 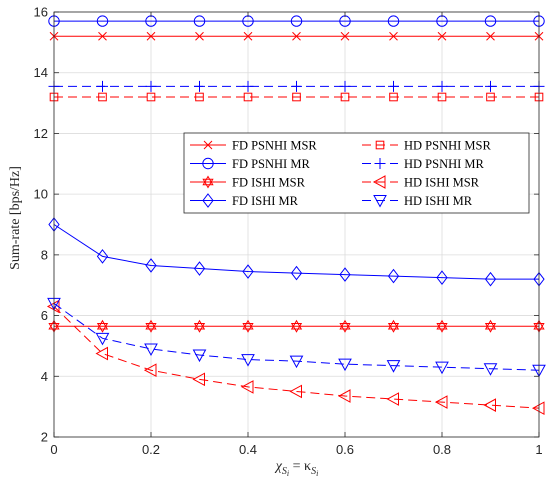 I want to click on legend-box, so click(x=356, y=173).